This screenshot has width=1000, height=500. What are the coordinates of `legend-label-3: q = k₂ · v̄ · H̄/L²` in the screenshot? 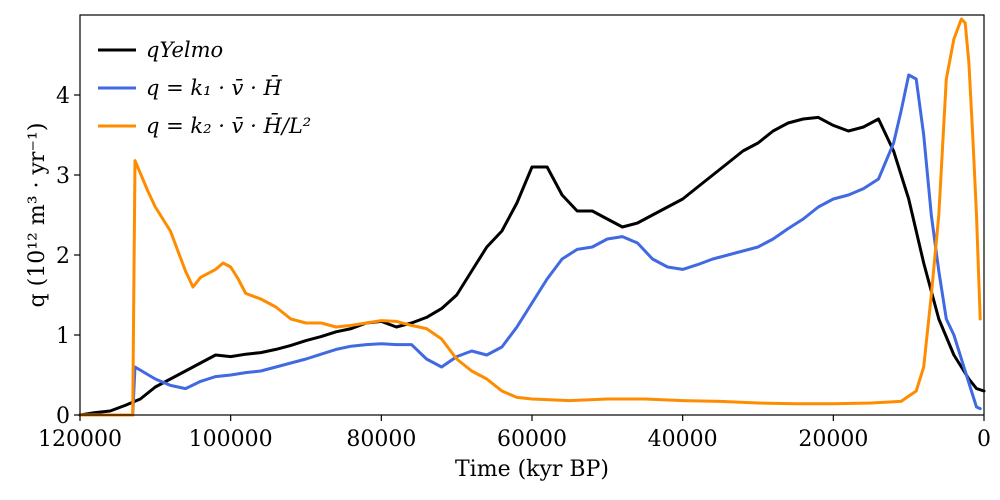 It's located at (228, 125).